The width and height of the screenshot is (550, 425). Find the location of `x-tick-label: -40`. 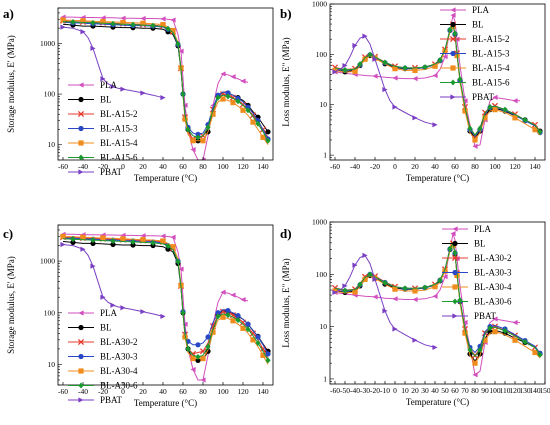

x-tick-label: -40 is located at coordinates (83, 391).